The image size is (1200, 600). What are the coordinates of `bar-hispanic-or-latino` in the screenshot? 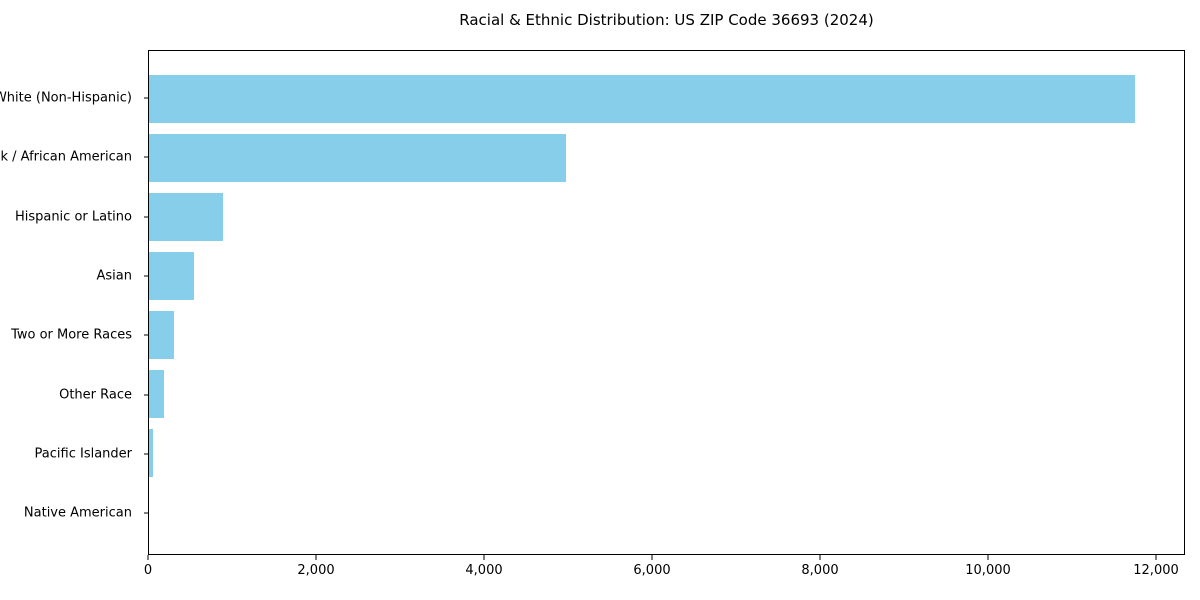 It's located at (186, 216).